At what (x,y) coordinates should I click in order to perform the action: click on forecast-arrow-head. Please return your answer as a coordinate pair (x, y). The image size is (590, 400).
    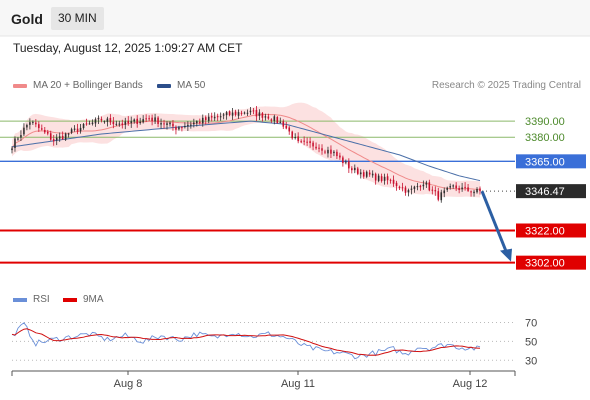
    Looking at the image, I should click on (506, 255).